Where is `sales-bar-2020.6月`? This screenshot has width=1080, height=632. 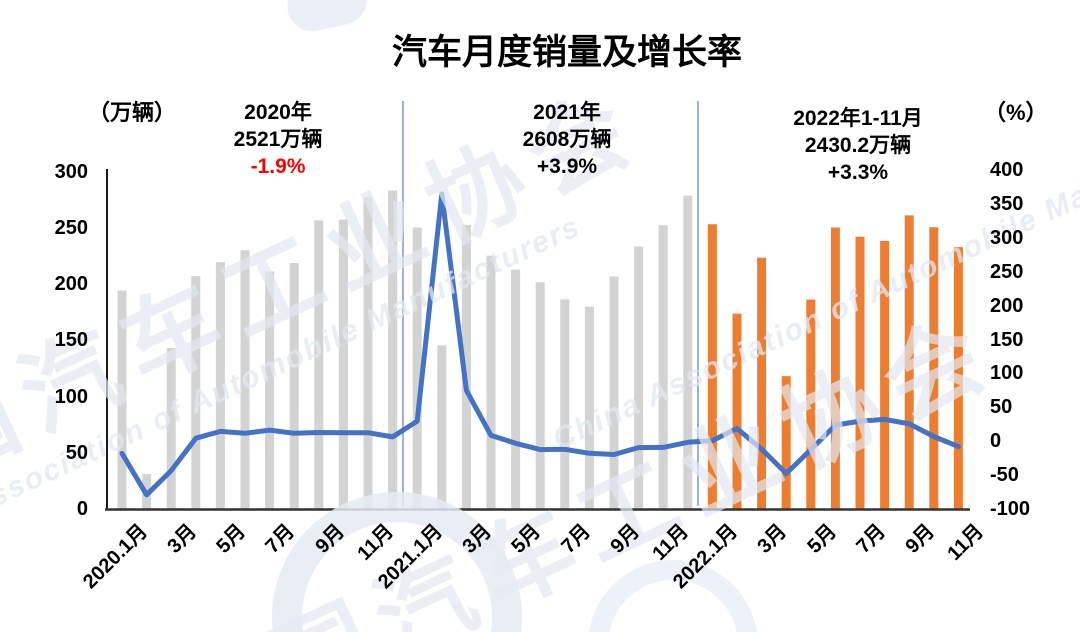 sales-bar-2020.6月 is located at coordinates (245, 379).